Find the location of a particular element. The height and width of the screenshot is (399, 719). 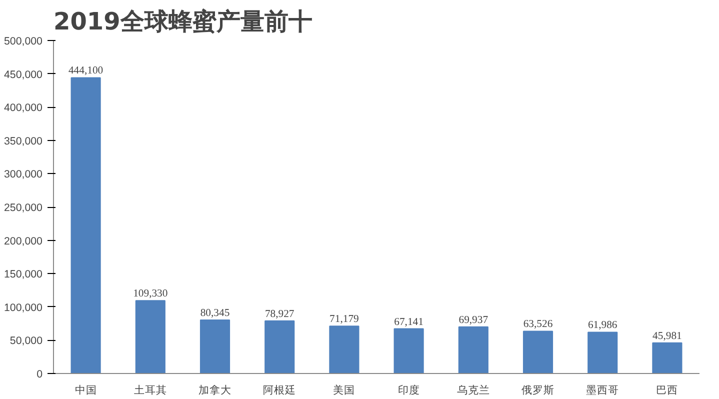

x-tick-label: 土耳其 is located at coordinates (150, 390).